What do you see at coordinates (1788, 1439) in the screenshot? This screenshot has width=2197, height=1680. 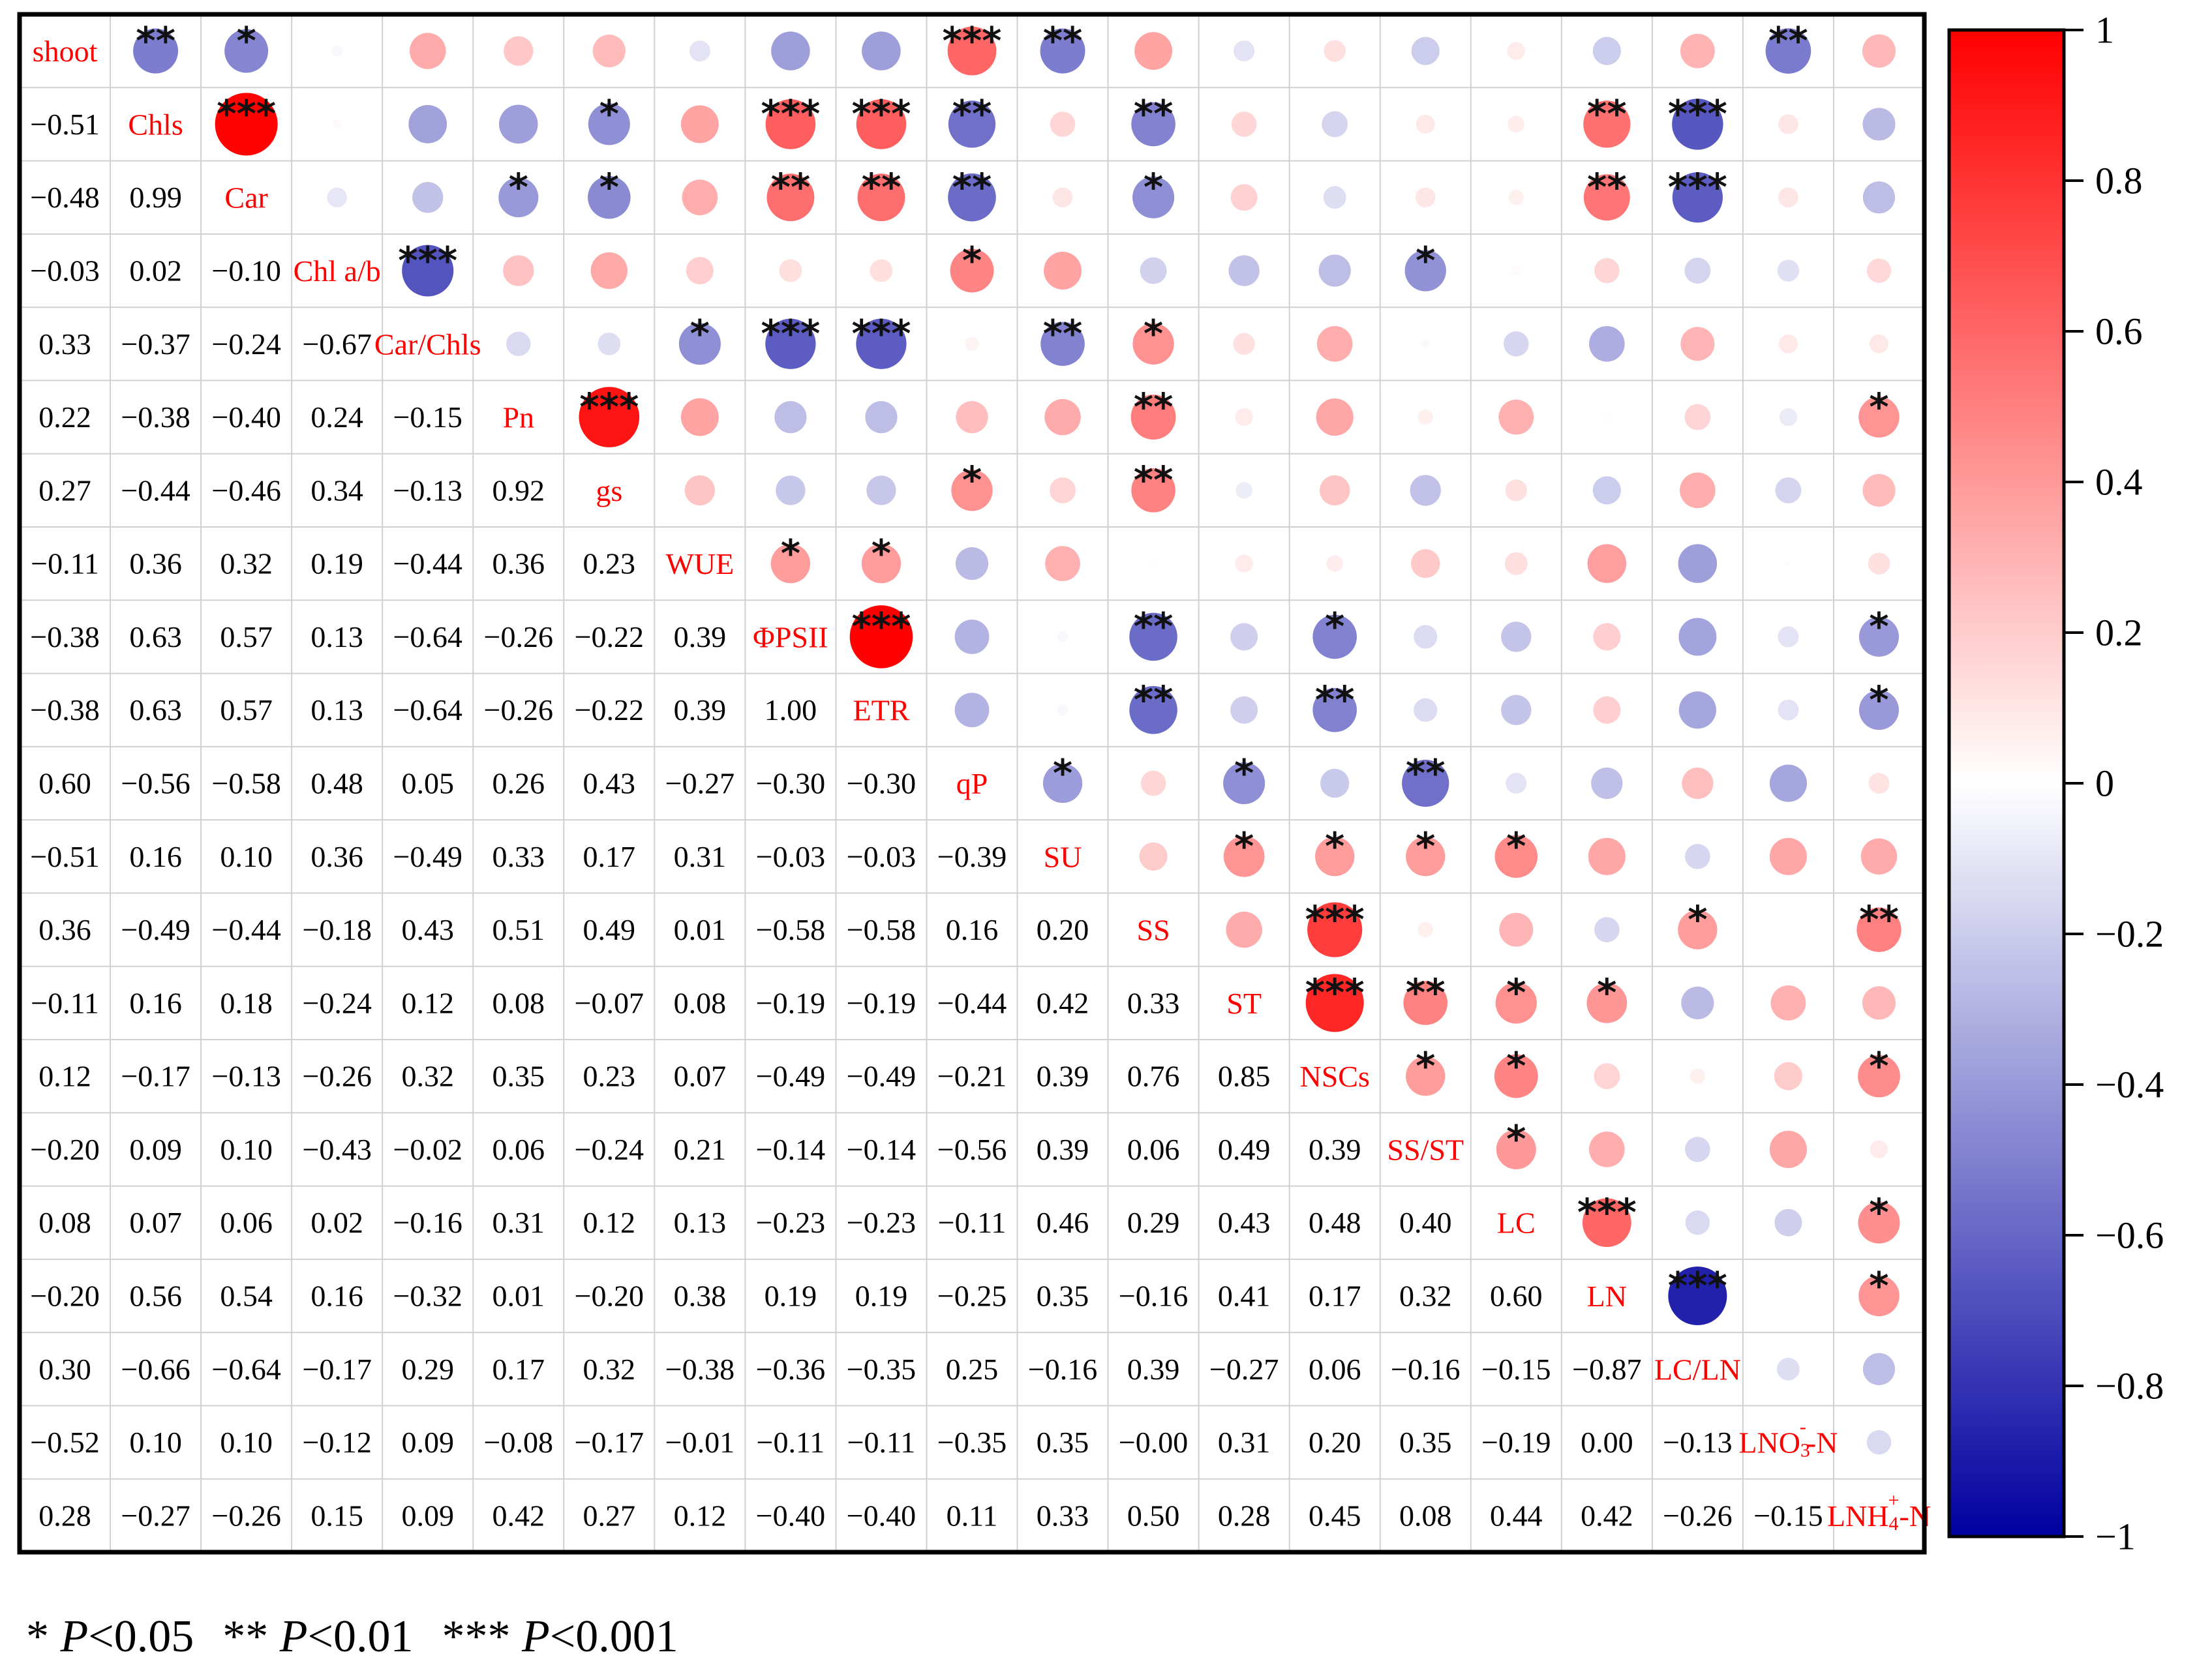 I see `variable-label: LNO3--N` at bounding box center [1788, 1439].